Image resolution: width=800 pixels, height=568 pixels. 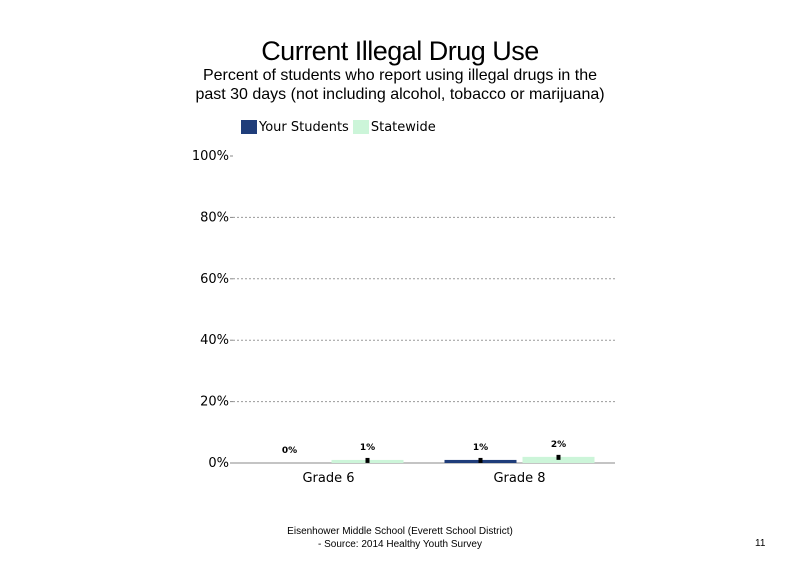 I want to click on data-label: 0%, so click(x=289, y=451).